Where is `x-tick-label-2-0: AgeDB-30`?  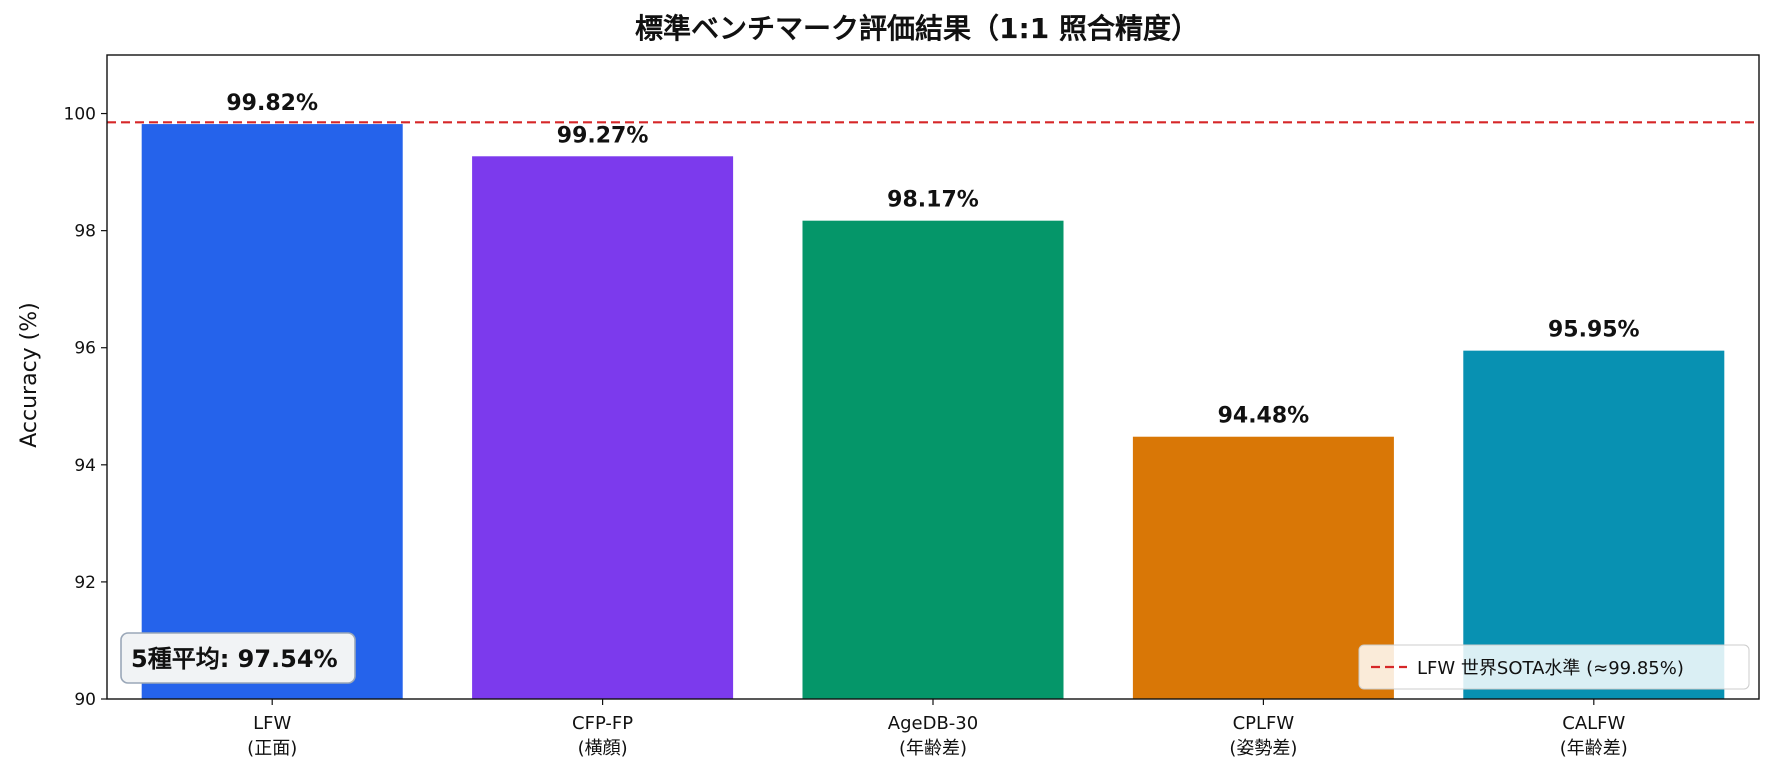
x-tick-label-2-0: AgeDB-30 is located at coordinates (933, 723).